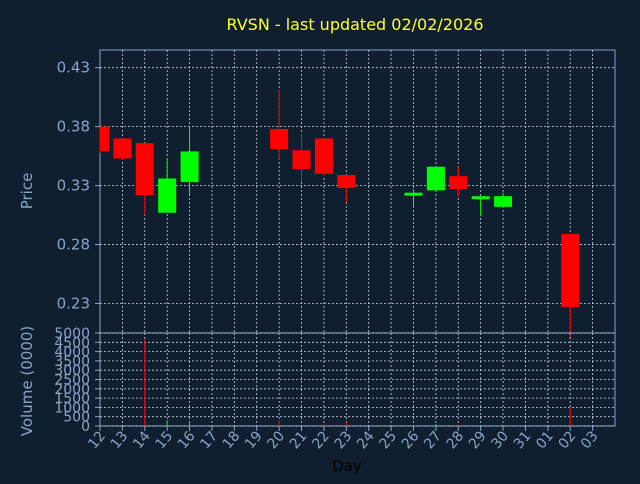 This screenshot has width=640, height=484. Describe the element at coordinates (366, 440) in the screenshot. I see `x-tick-label: 24` at that location.